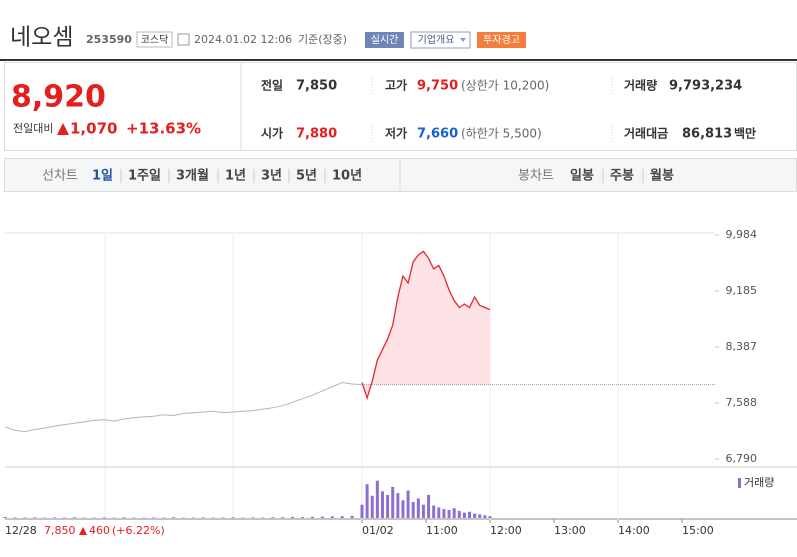  What do you see at coordinates (501, 134) in the screenshot?
I see `stat-note: (하한가 5,500)` at bounding box center [501, 134].